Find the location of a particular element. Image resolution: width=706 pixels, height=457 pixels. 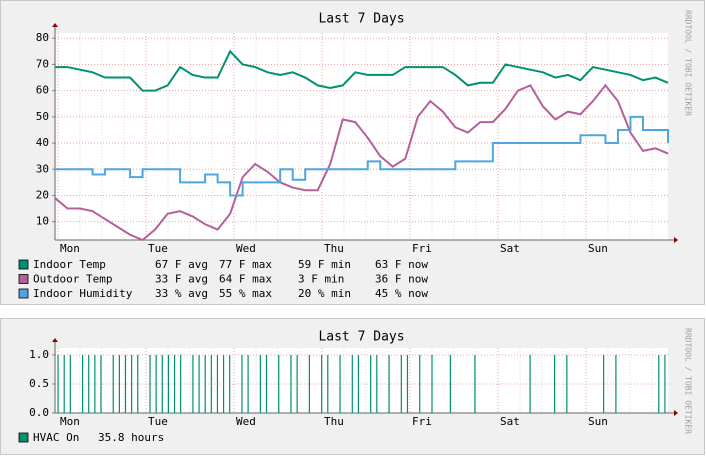

legend-label: Indoor Humidity is located at coordinates (83, 293).